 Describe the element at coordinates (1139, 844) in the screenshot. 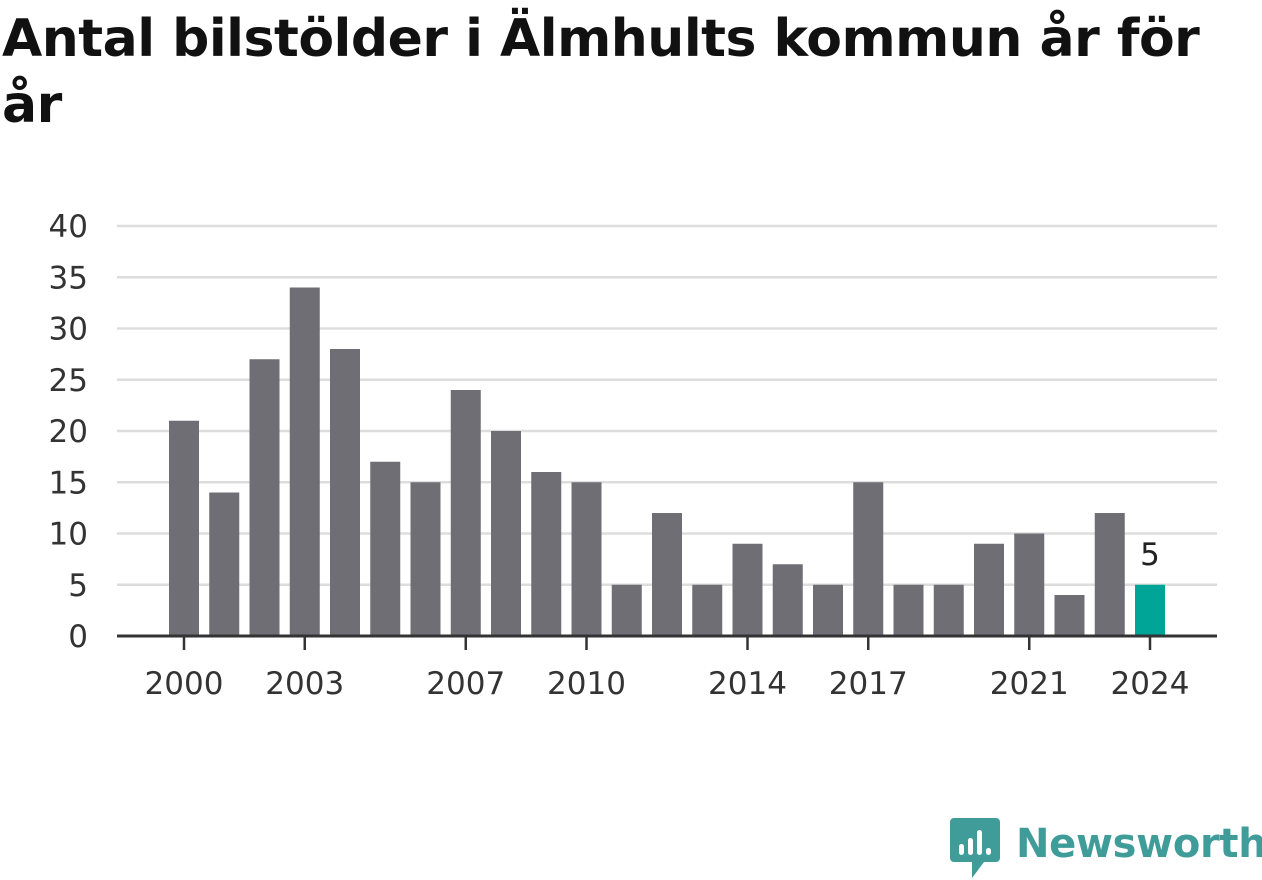

I see `brand-name: Newsworthy` at that location.